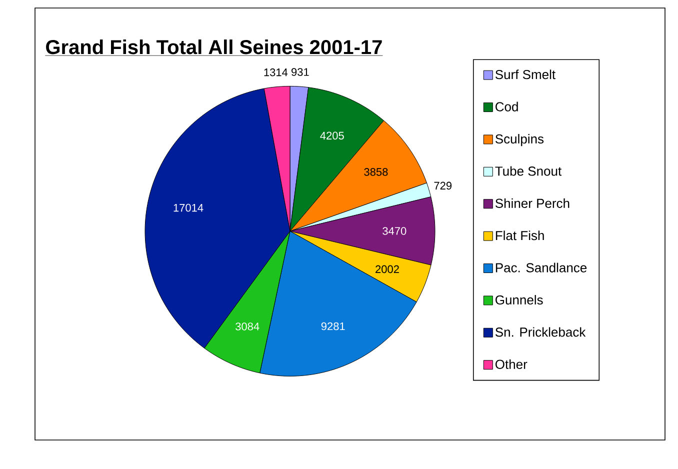 This screenshot has width=678, height=469. Describe the element at coordinates (387, 269) in the screenshot. I see `data-label: 2002` at that location.